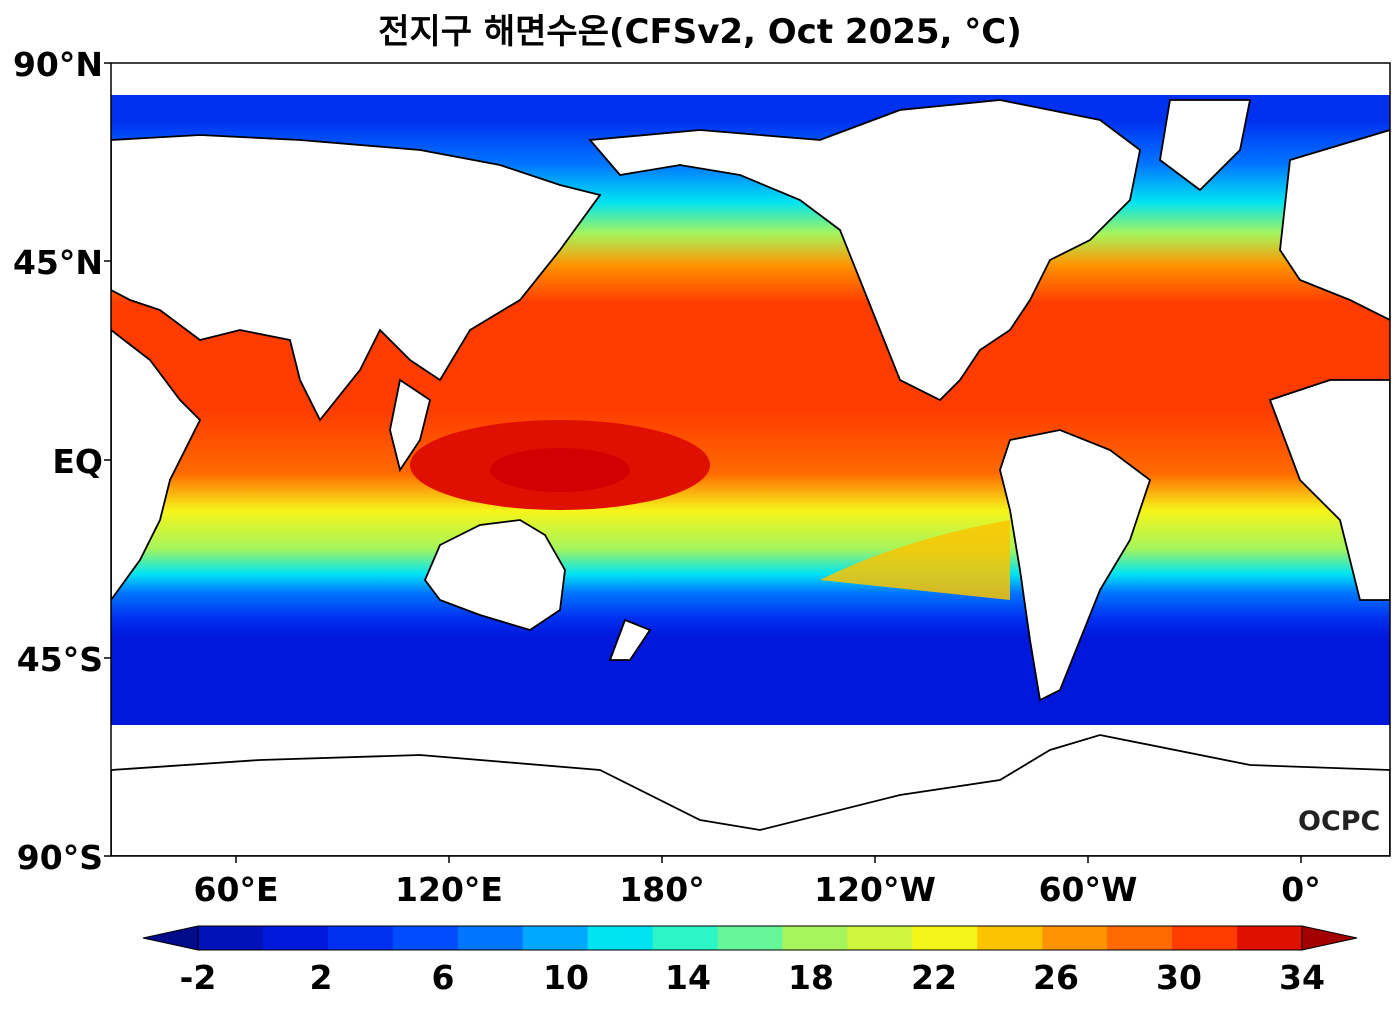 This screenshot has width=1400, height=1011. I want to click on lat-label-45n: 45°N, so click(57, 262).